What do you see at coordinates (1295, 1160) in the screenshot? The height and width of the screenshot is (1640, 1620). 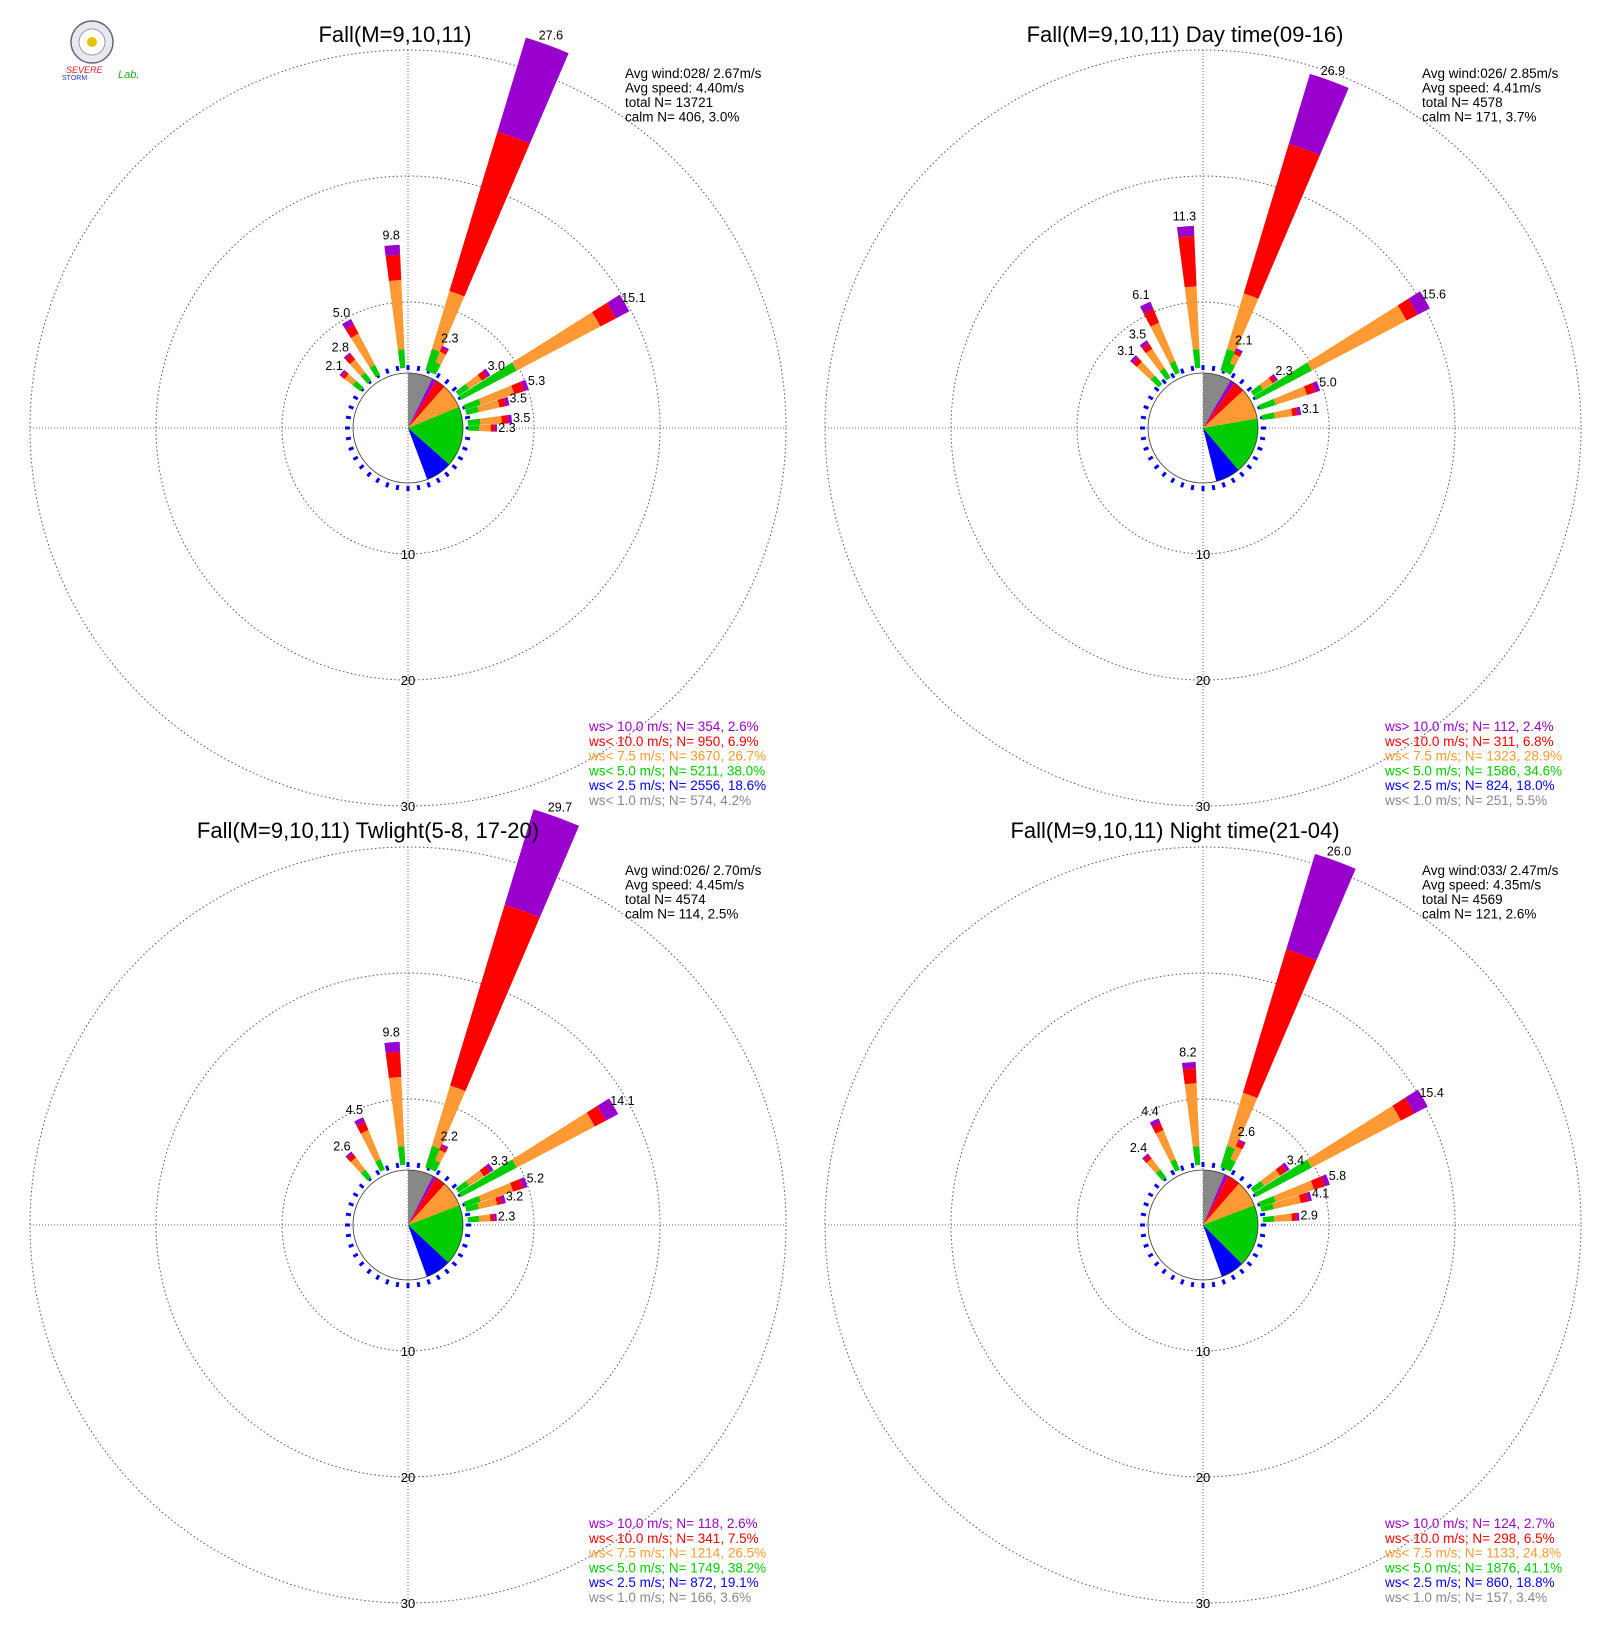 I see `bar-label: 3.4` at bounding box center [1295, 1160].